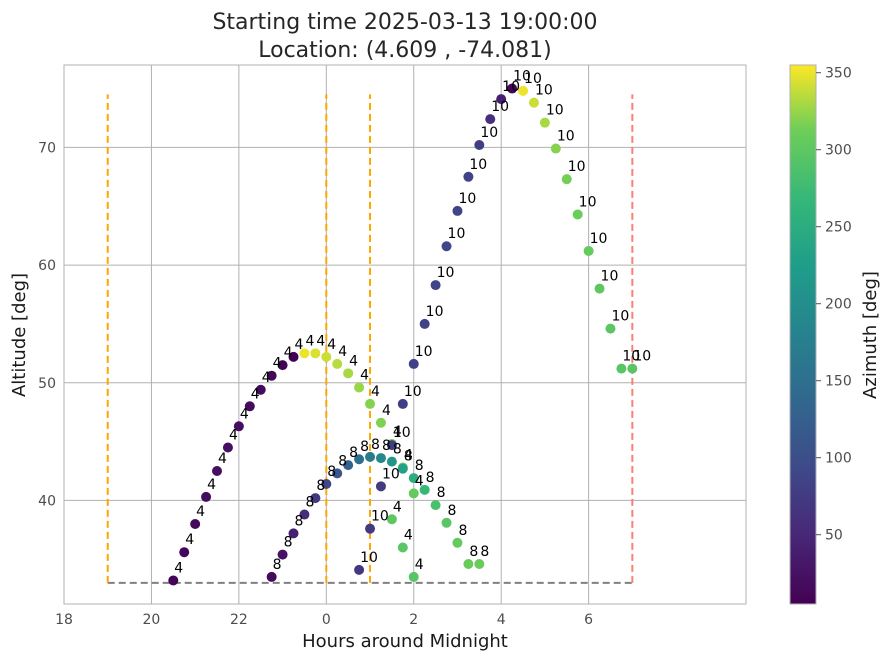  I want to click on colorbar, so click(803, 334).